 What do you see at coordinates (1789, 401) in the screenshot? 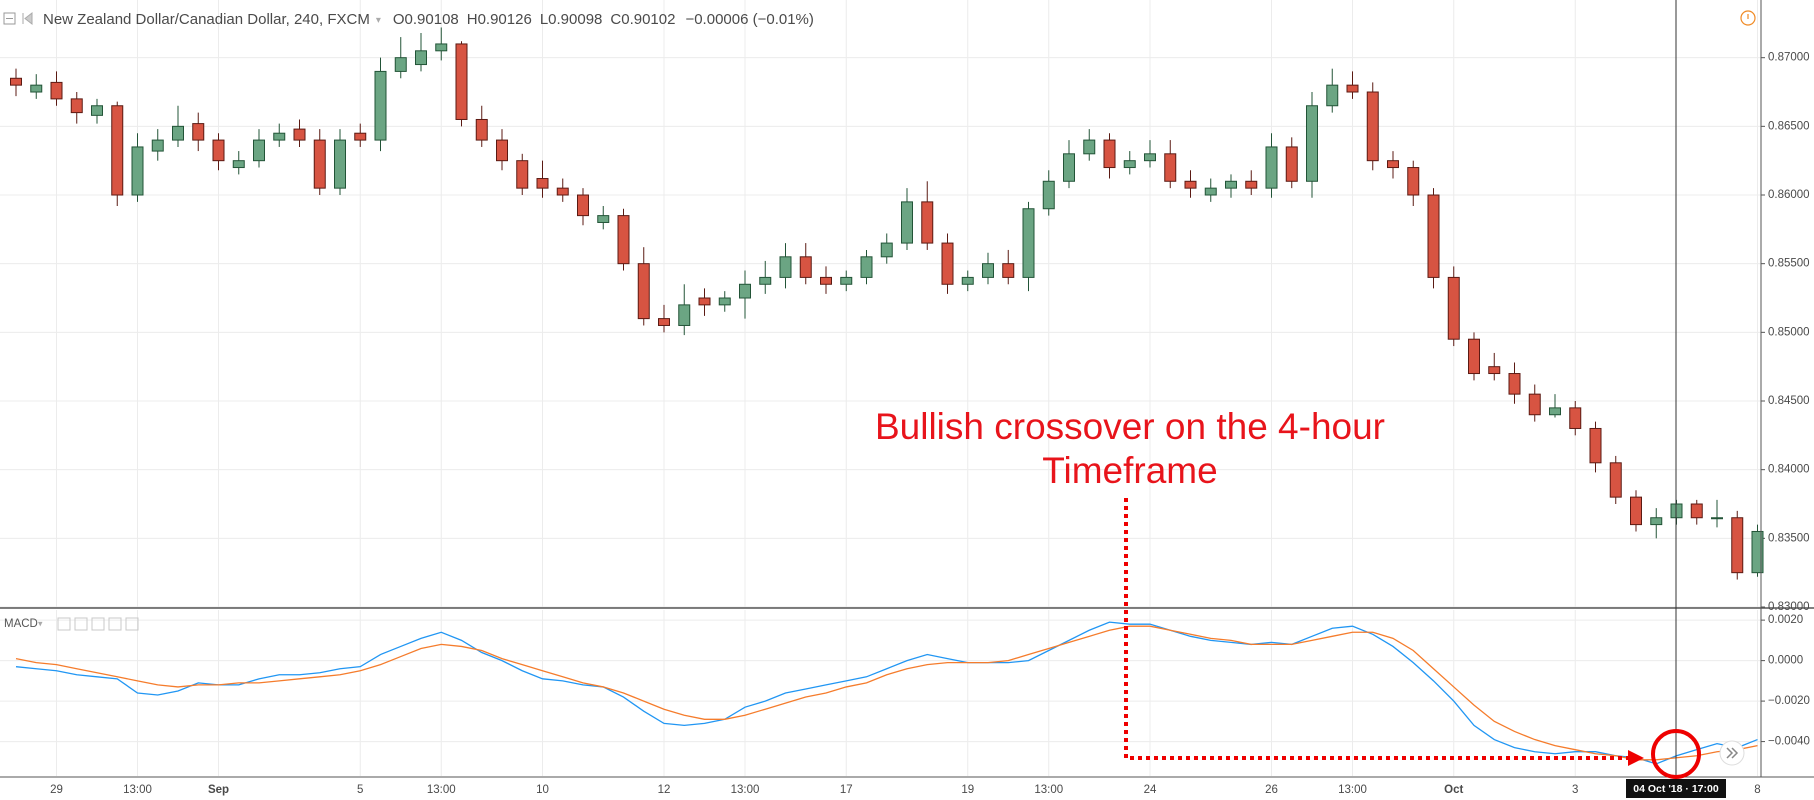
I see `y-tick-label: 0.84500` at bounding box center [1789, 401].